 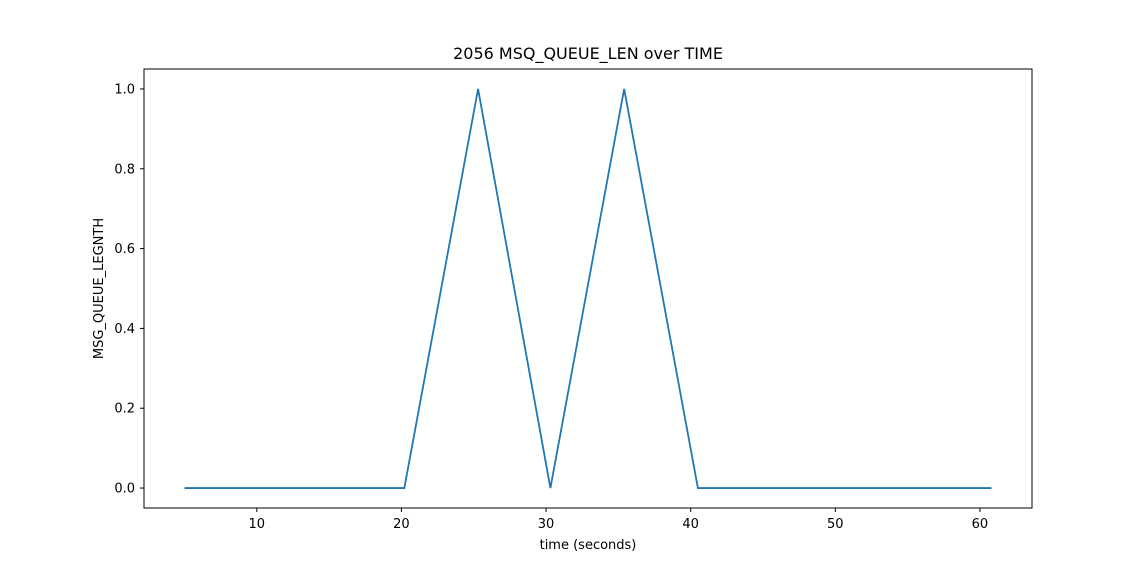 What do you see at coordinates (980, 524) in the screenshot?
I see `x-tick-label: 60` at bounding box center [980, 524].